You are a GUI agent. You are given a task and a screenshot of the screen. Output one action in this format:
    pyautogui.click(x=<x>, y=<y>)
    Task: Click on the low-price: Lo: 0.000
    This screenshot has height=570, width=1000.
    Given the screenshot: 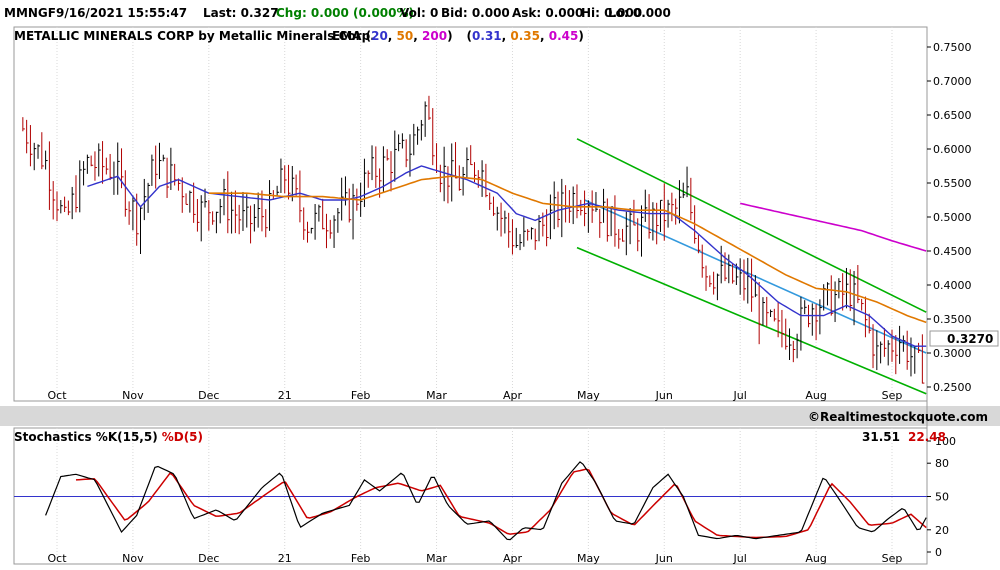 What is the action you would take?
    pyautogui.click(x=639, y=13)
    